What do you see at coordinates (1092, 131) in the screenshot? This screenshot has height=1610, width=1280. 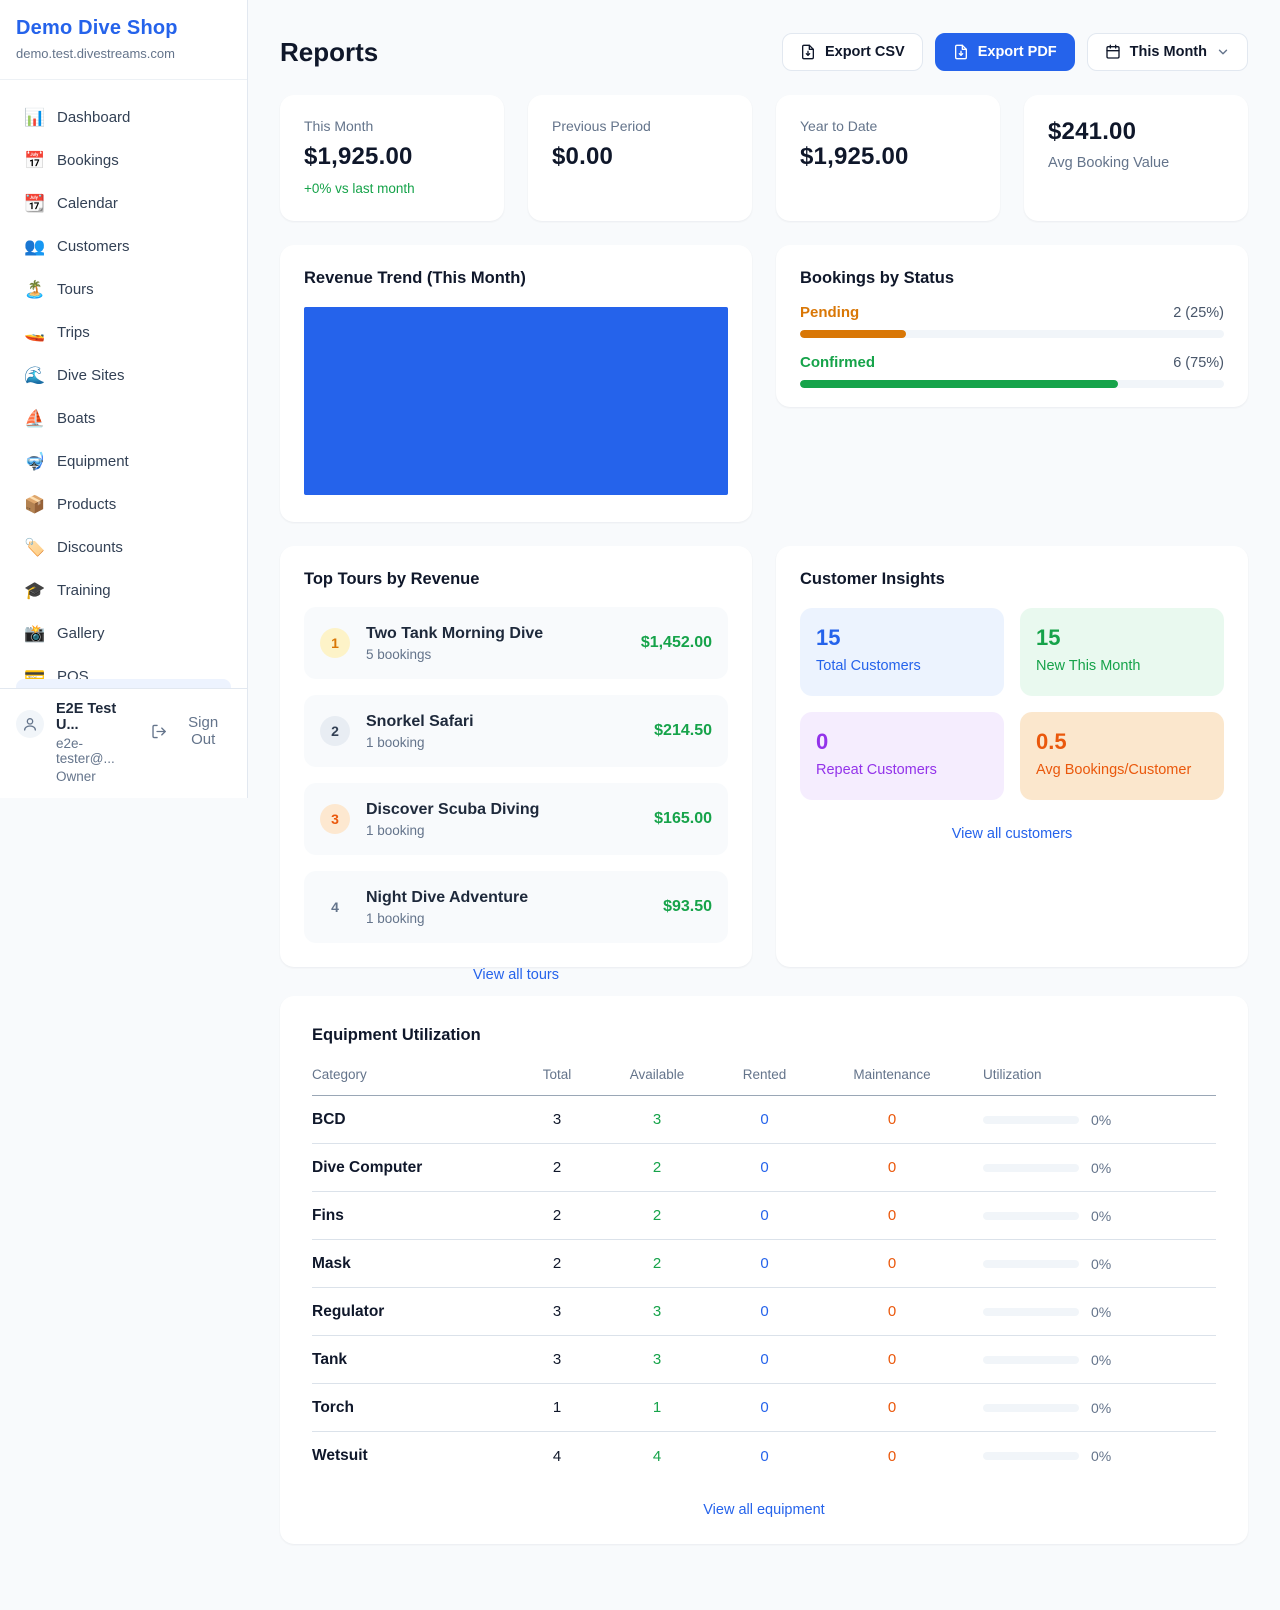 I see `stat-value: $241.00` at bounding box center [1092, 131].